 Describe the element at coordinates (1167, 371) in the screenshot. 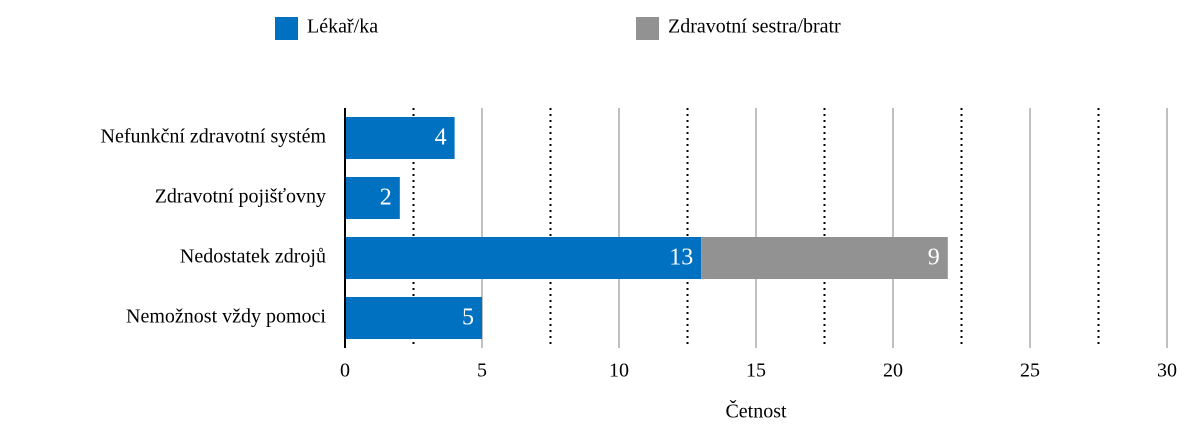

I see `x-tick-label: 30` at that location.